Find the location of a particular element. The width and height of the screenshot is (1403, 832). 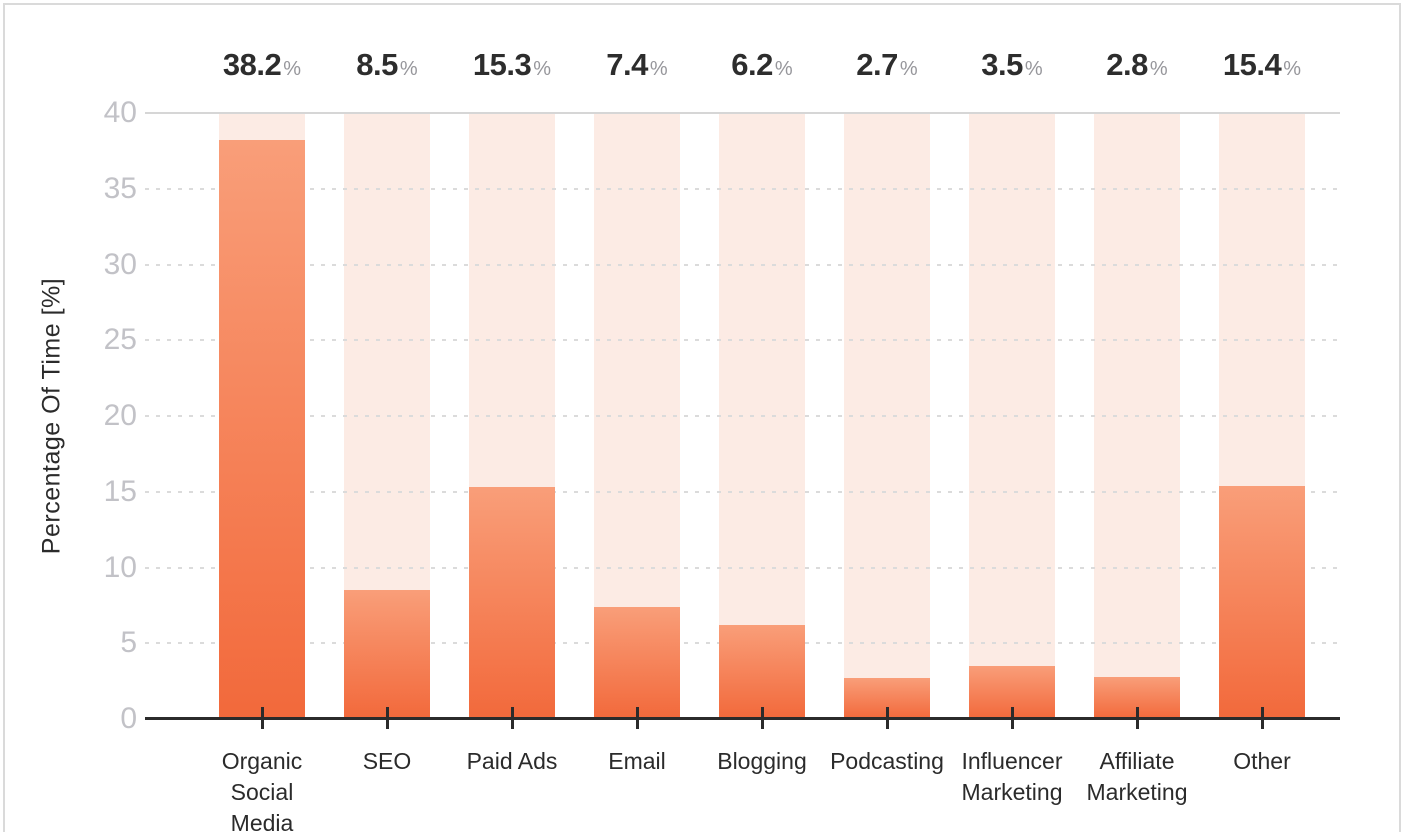

category-label: Influencer Marketing is located at coordinates (1012, 776).